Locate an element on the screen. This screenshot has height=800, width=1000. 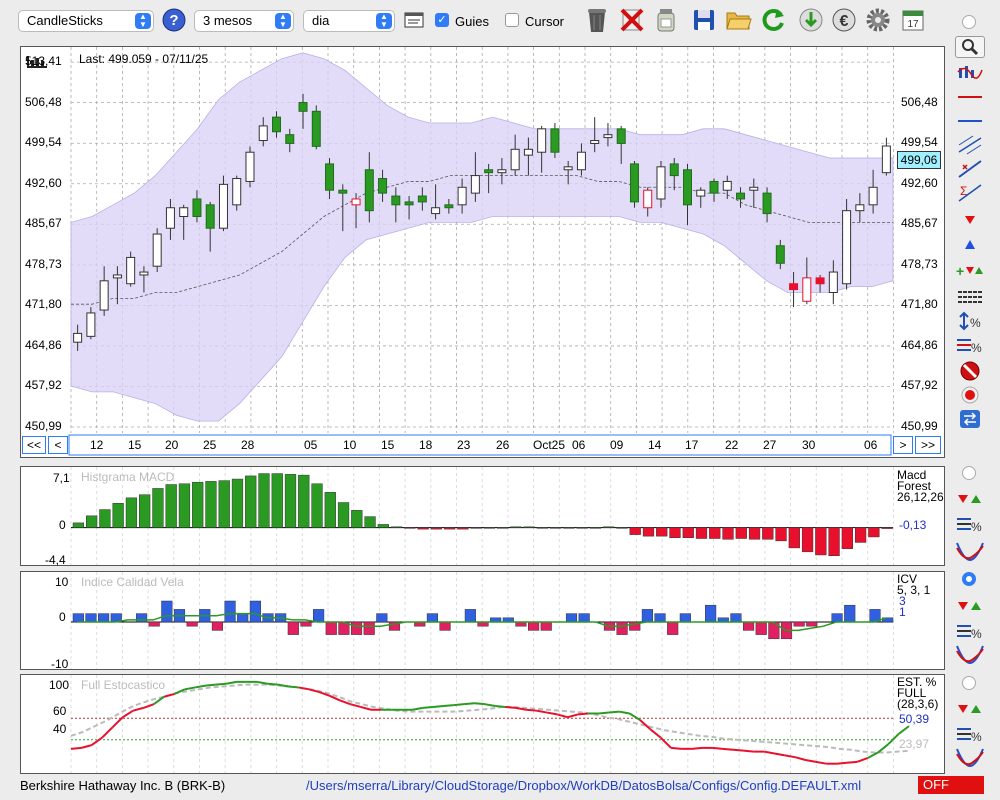
record-icon is located at coordinates (970, 395).